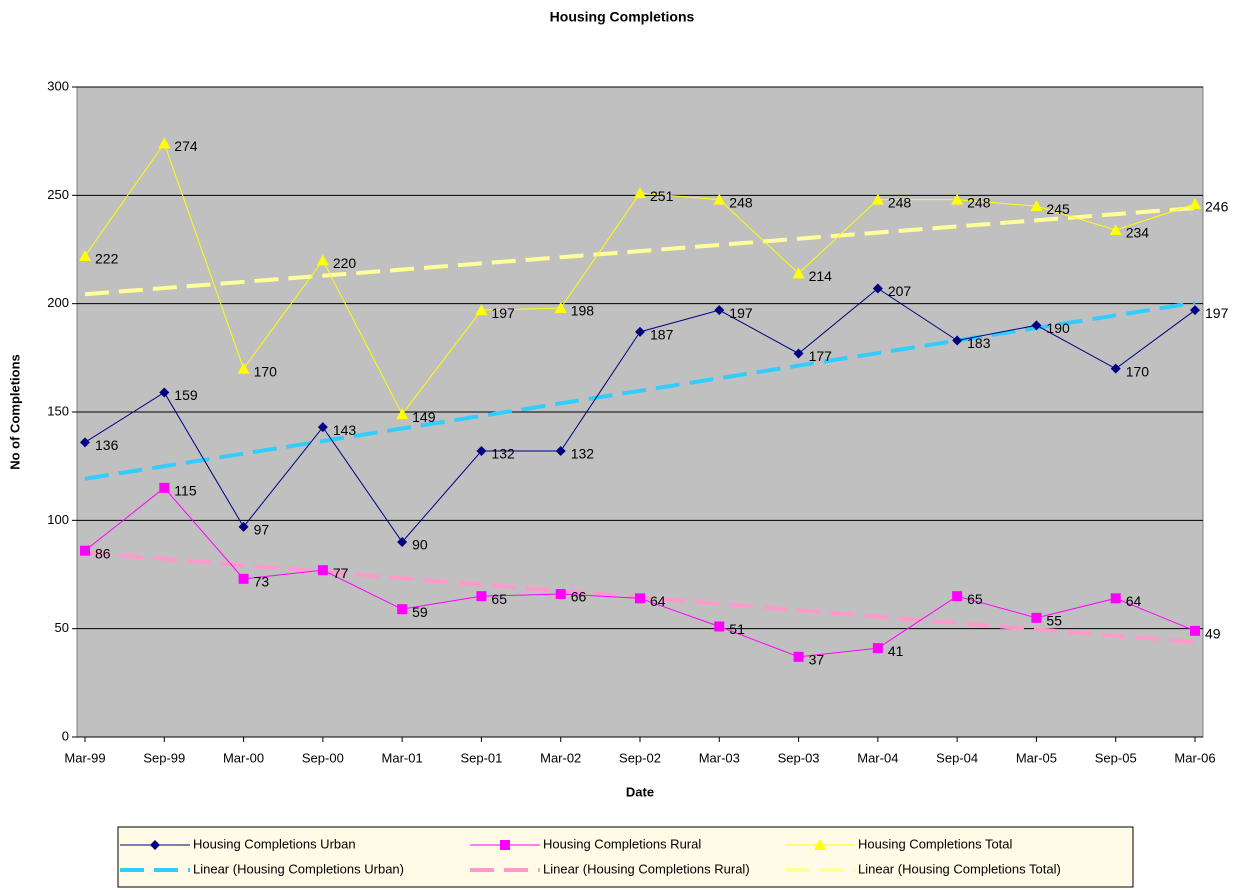 The image size is (1245, 890). Describe the element at coordinates (345, 263) in the screenshot. I see `data-label: 220` at that location.